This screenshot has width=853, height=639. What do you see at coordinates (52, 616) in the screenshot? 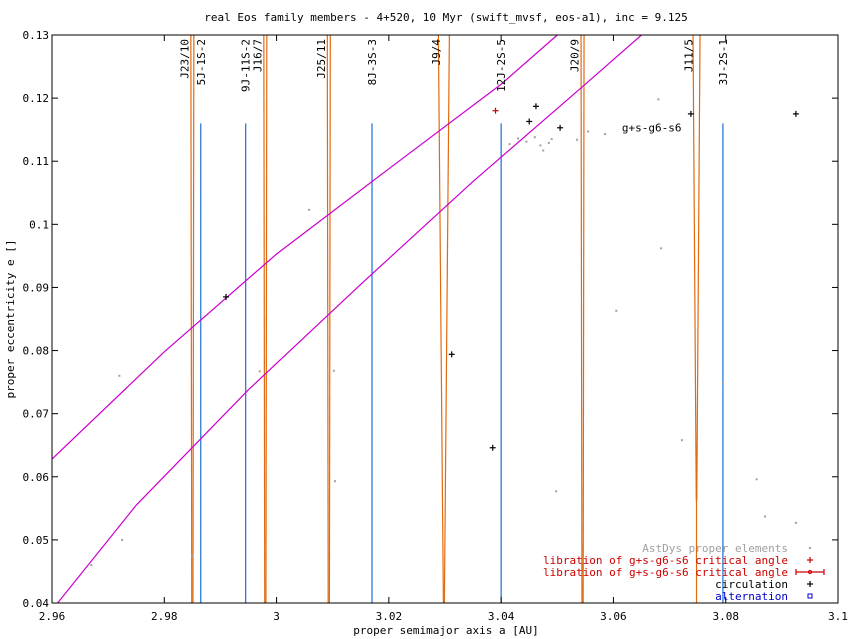
I see `x-tick-label: 2.96` at bounding box center [52, 616].